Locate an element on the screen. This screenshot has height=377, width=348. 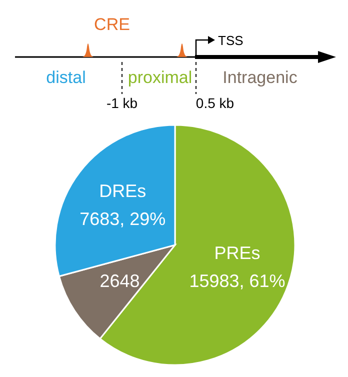
text: -1 kb is located at coordinates (122, 103).